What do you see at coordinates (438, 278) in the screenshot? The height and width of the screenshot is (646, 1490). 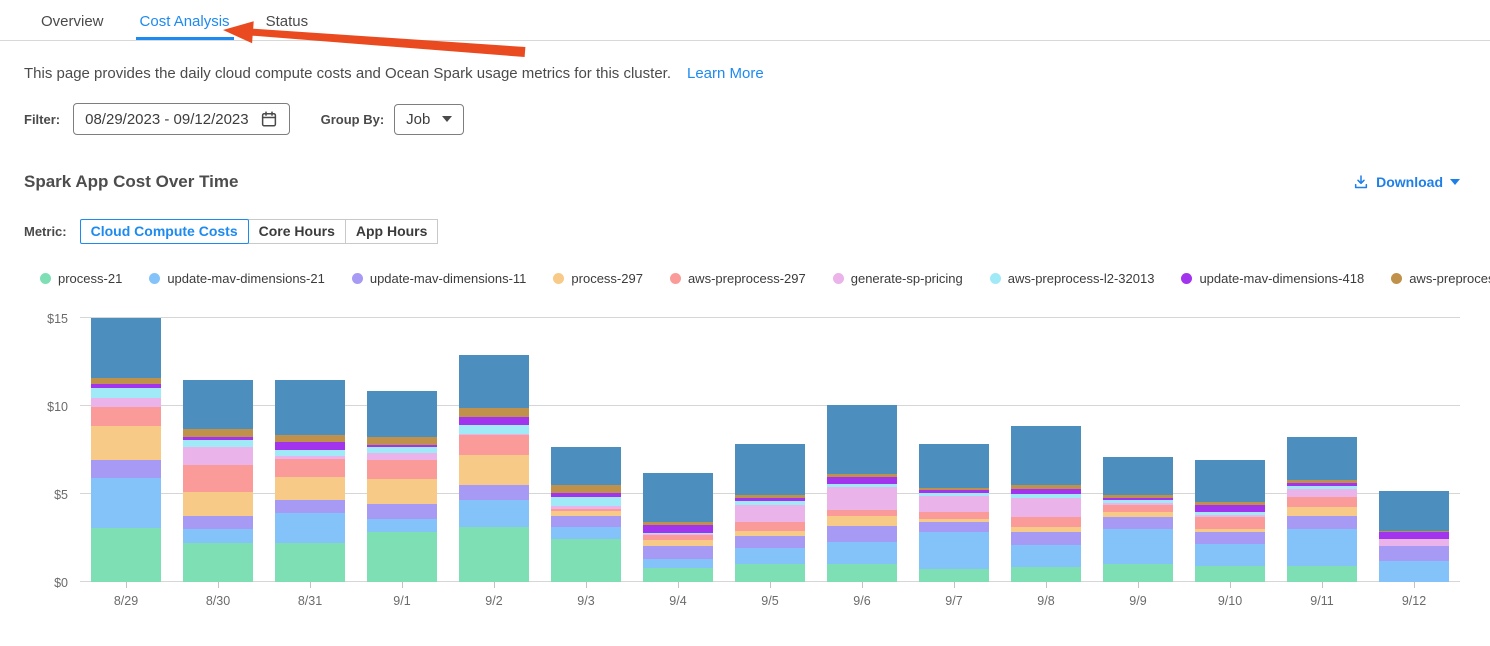 I see `legend-item-update-mav-dimensions-11: update-mav-dimensions-11` at bounding box center [438, 278].